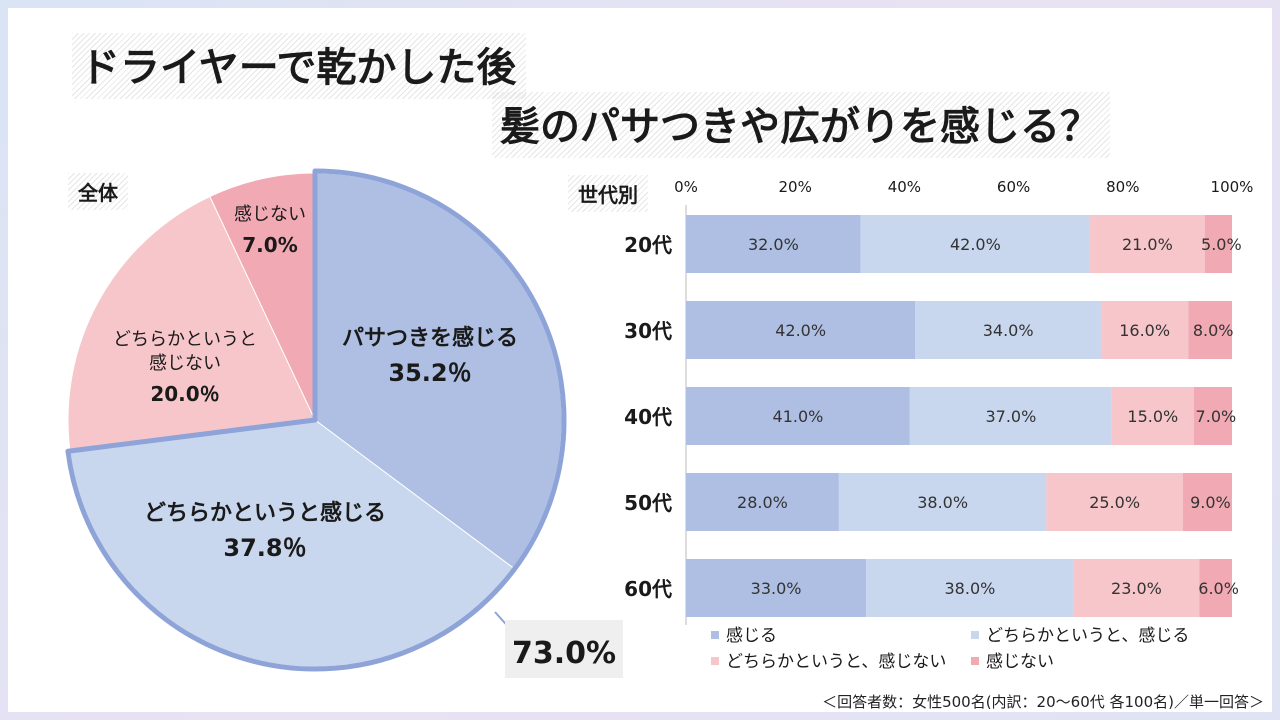 Image resolution: width=1280 pixels, height=720 pixels. Describe the element at coordinates (648, 589) in the screenshot. I see `category-label: 60代` at that location.